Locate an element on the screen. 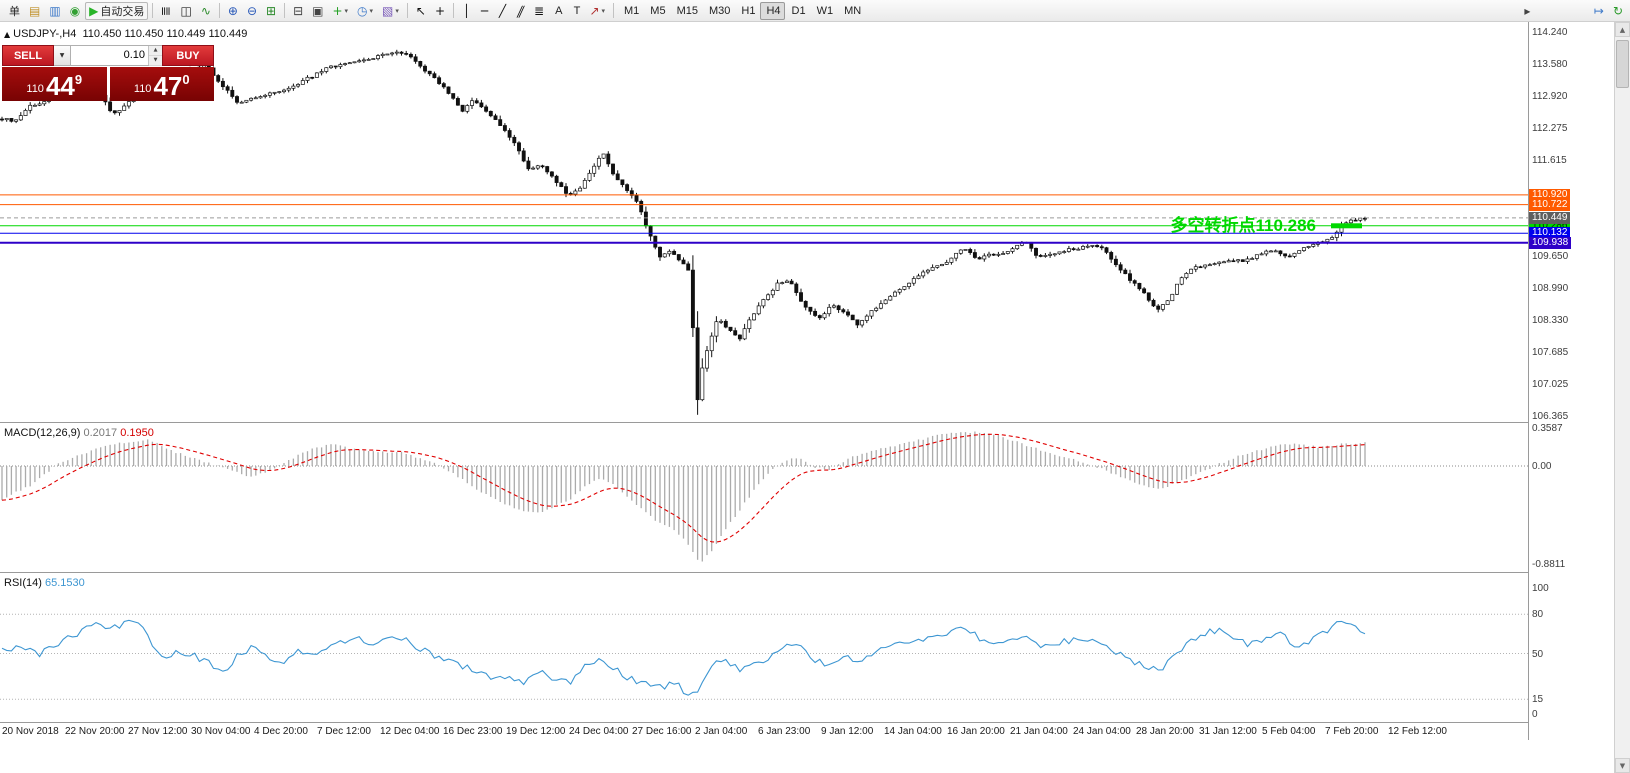 The width and height of the screenshot is (1630, 773). templates-button: ▧ ▾ is located at coordinates (390, 11).